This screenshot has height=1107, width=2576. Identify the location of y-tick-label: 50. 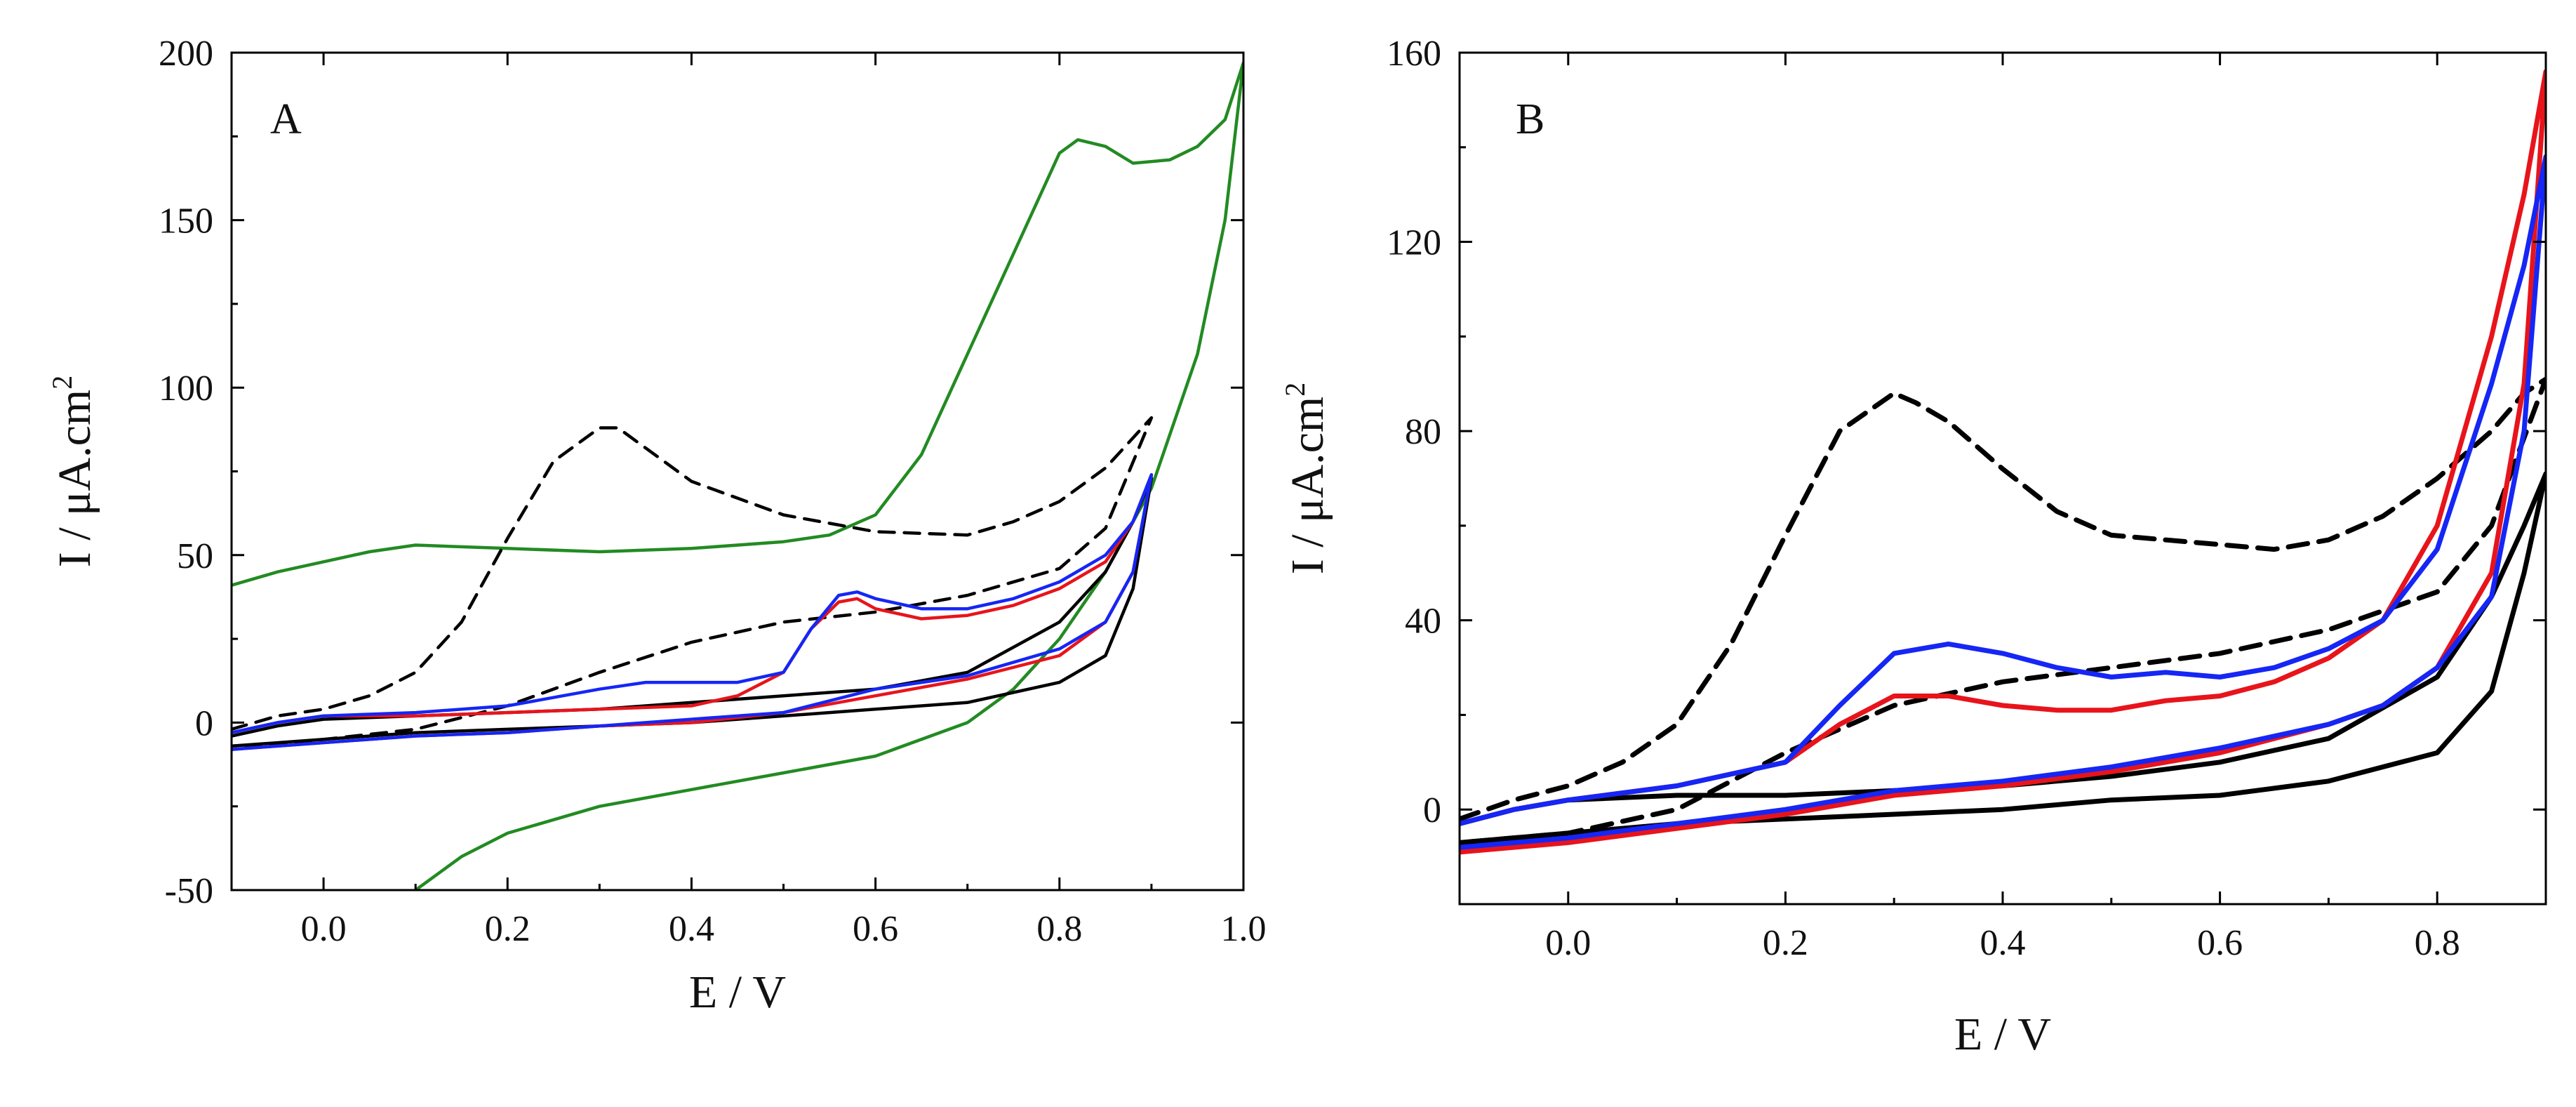
(195, 556).